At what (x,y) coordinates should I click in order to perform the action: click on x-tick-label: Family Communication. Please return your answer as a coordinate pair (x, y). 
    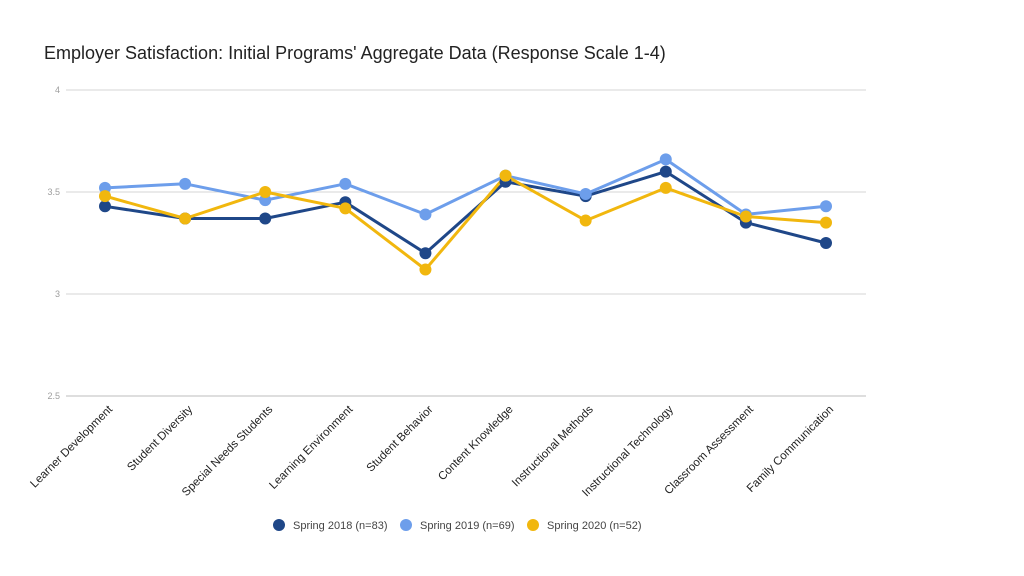
    Looking at the image, I should click on (790, 449).